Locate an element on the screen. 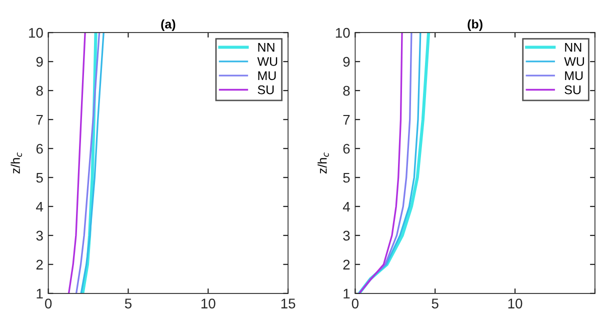 The height and width of the screenshot is (326, 604). chart-title: (b) is located at coordinates (475, 25).